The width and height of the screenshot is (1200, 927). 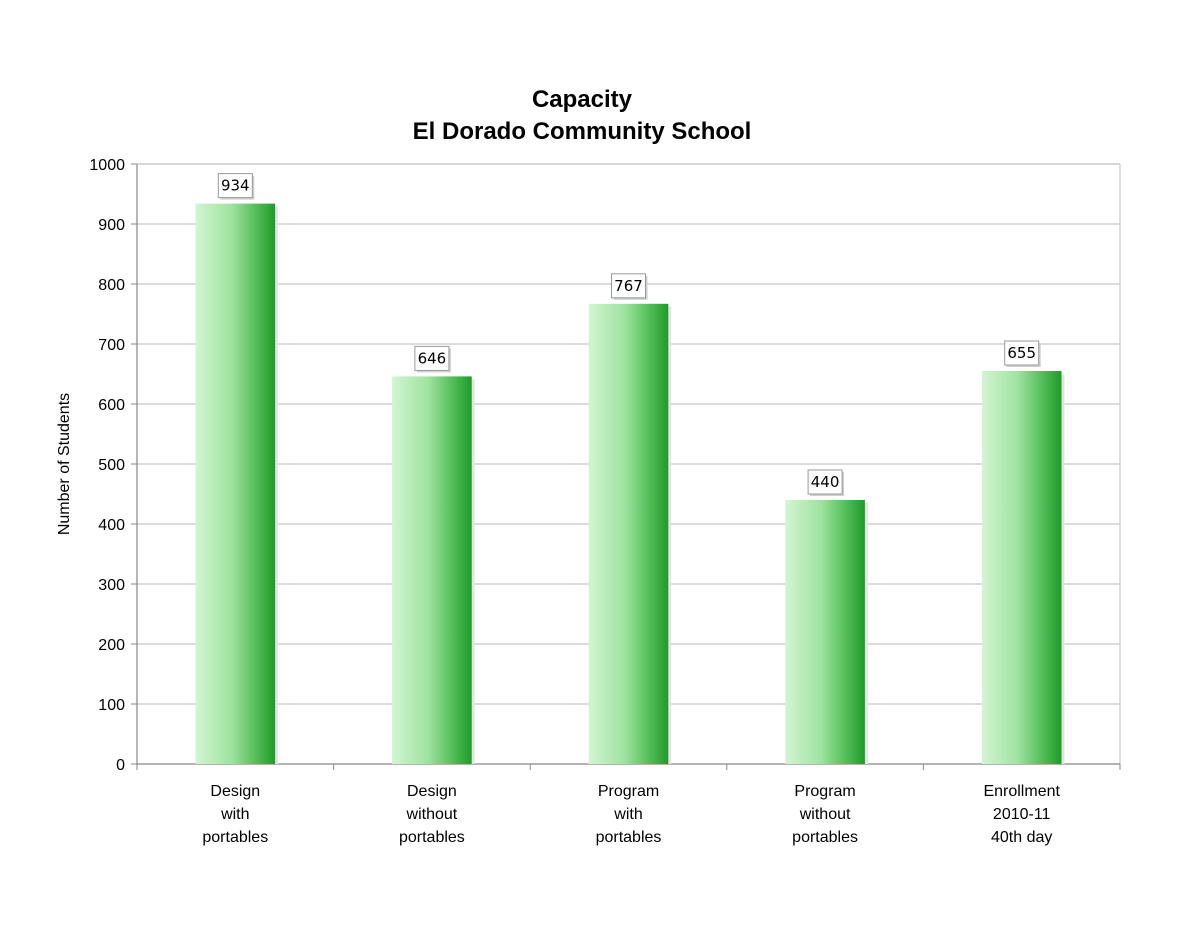 What do you see at coordinates (111, 285) in the screenshot?
I see `y-tick-label: 800` at bounding box center [111, 285].